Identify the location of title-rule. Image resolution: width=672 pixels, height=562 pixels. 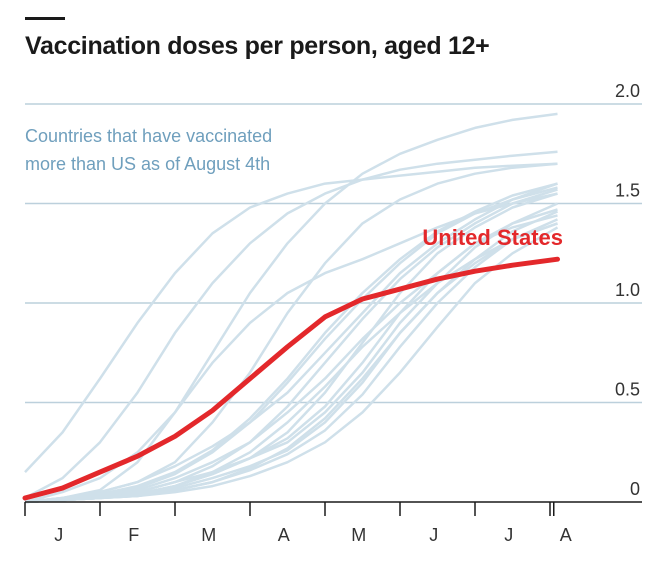
(45, 18).